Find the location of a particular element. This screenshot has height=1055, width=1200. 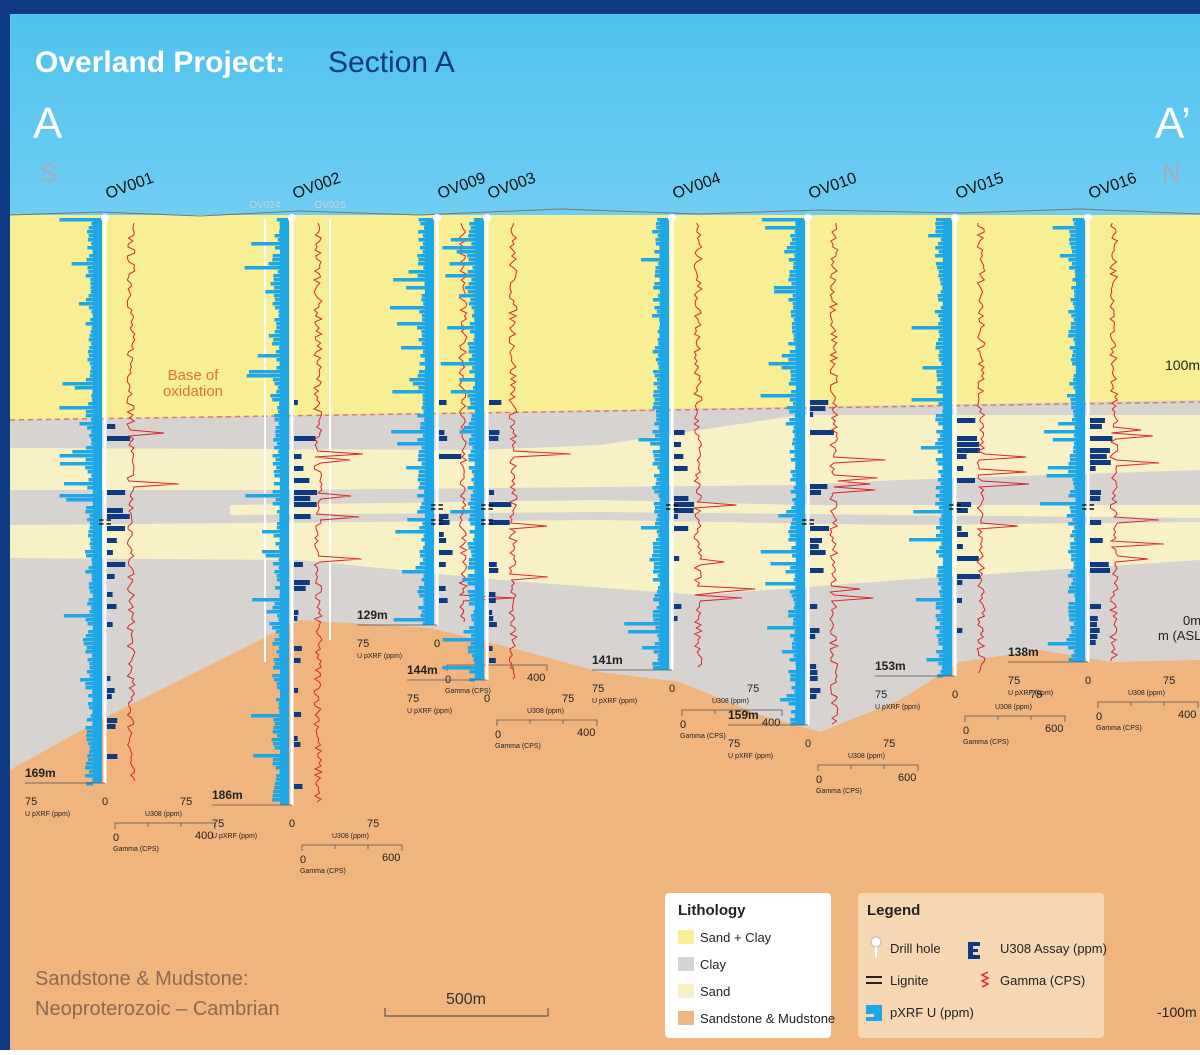

legend-item: pXRF U (ppm) is located at coordinates (932, 1012).